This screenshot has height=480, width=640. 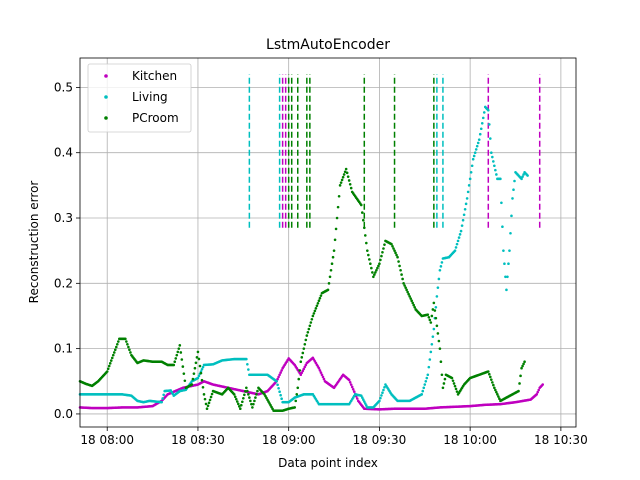 I want to click on y-tick-label: 0.4, so click(x=63, y=153).